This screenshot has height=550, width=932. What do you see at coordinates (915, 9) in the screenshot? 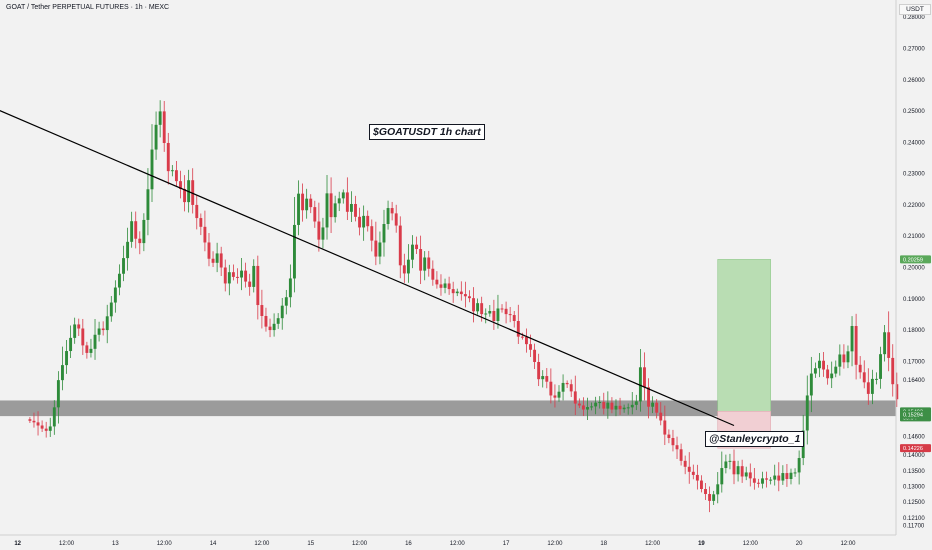
I see `currency-label: USDT` at bounding box center [915, 9].